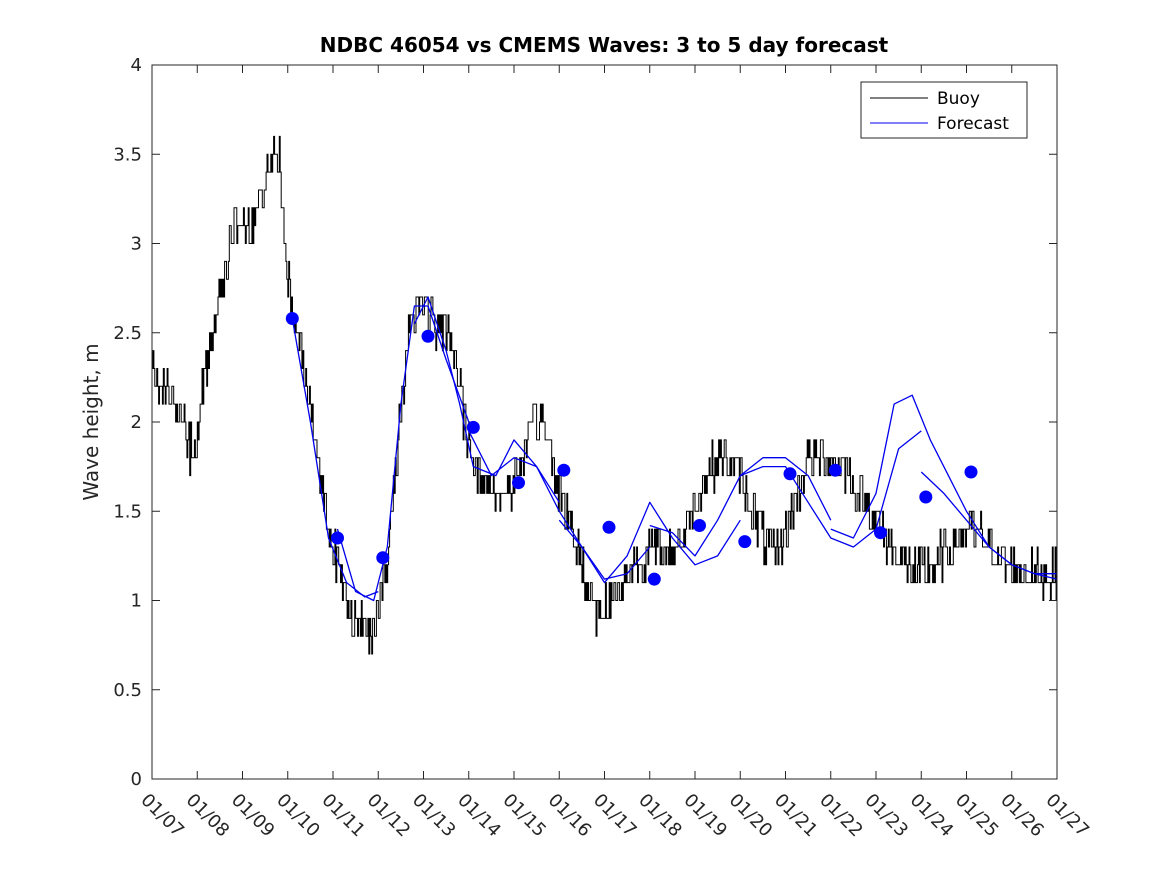 The width and height of the screenshot is (1167, 875). Describe the element at coordinates (127, 511) in the screenshot. I see `y-tick-label: 1.5` at that location.